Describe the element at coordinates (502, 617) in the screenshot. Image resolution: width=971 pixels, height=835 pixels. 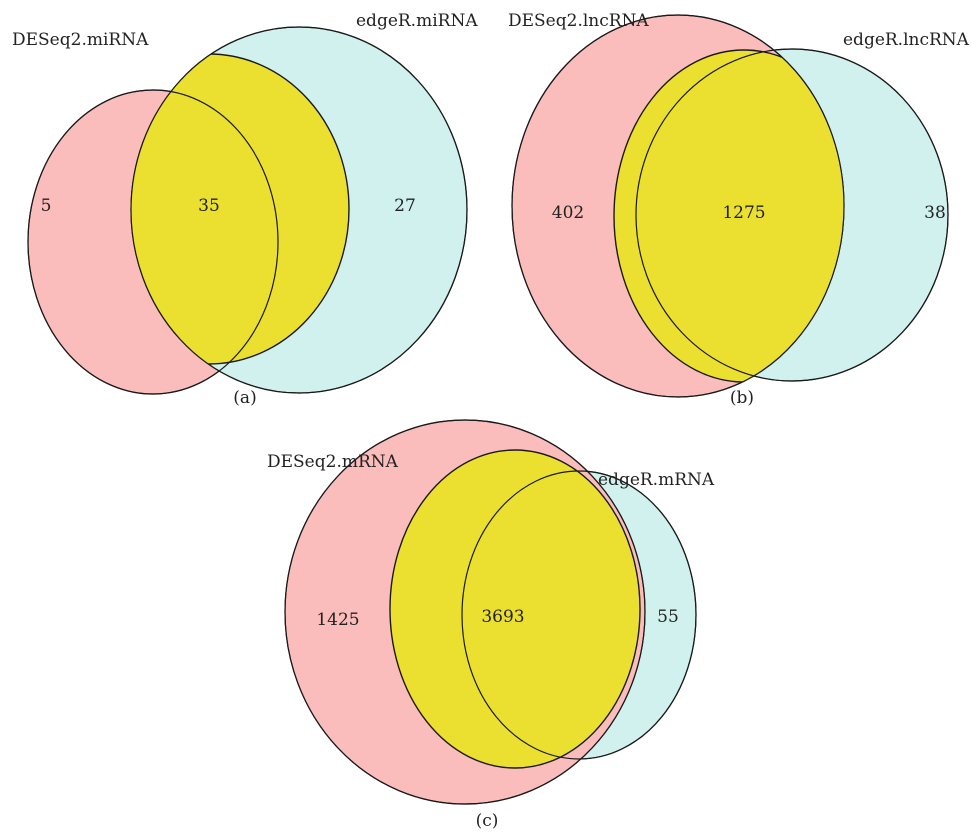
I see `intersection-count: 3693` at that location.